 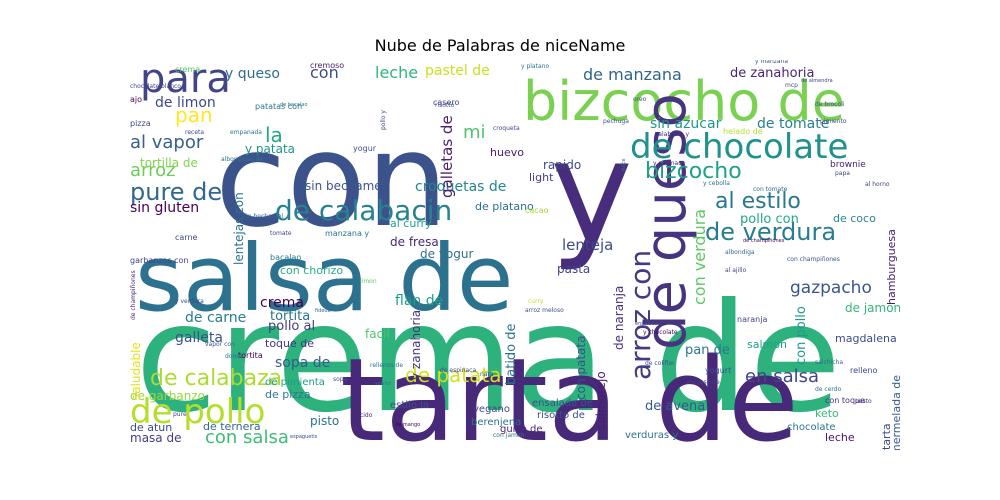 I want to click on word-chocolate: chocolate, so click(x=811, y=427).